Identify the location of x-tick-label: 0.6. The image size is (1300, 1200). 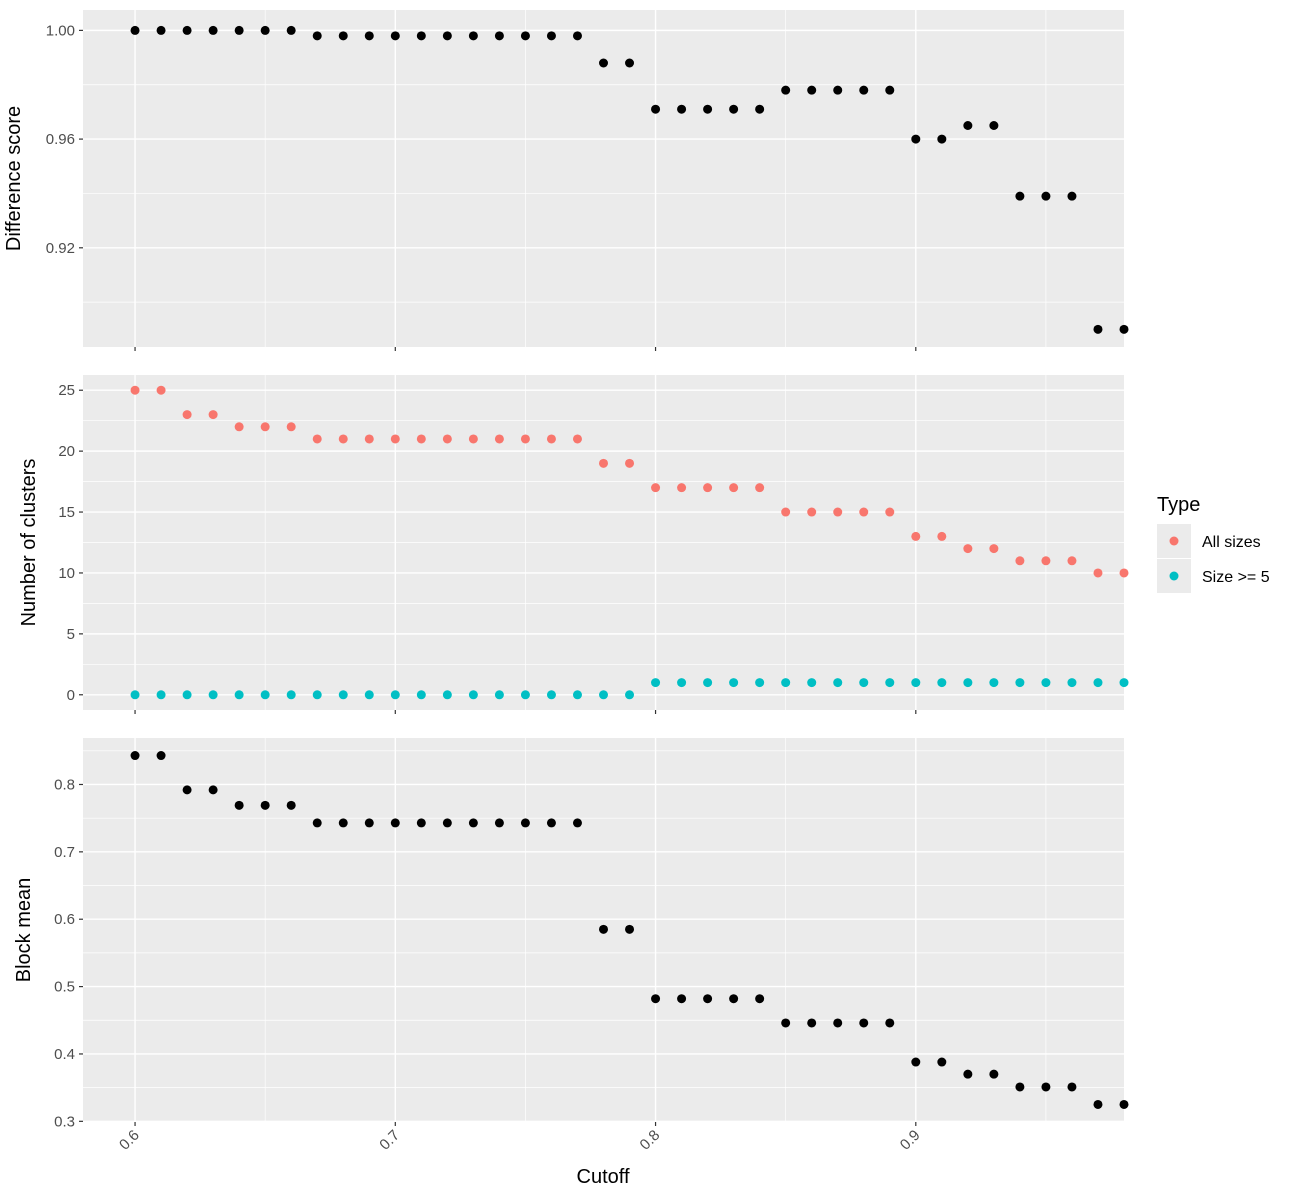
(129, 1140).